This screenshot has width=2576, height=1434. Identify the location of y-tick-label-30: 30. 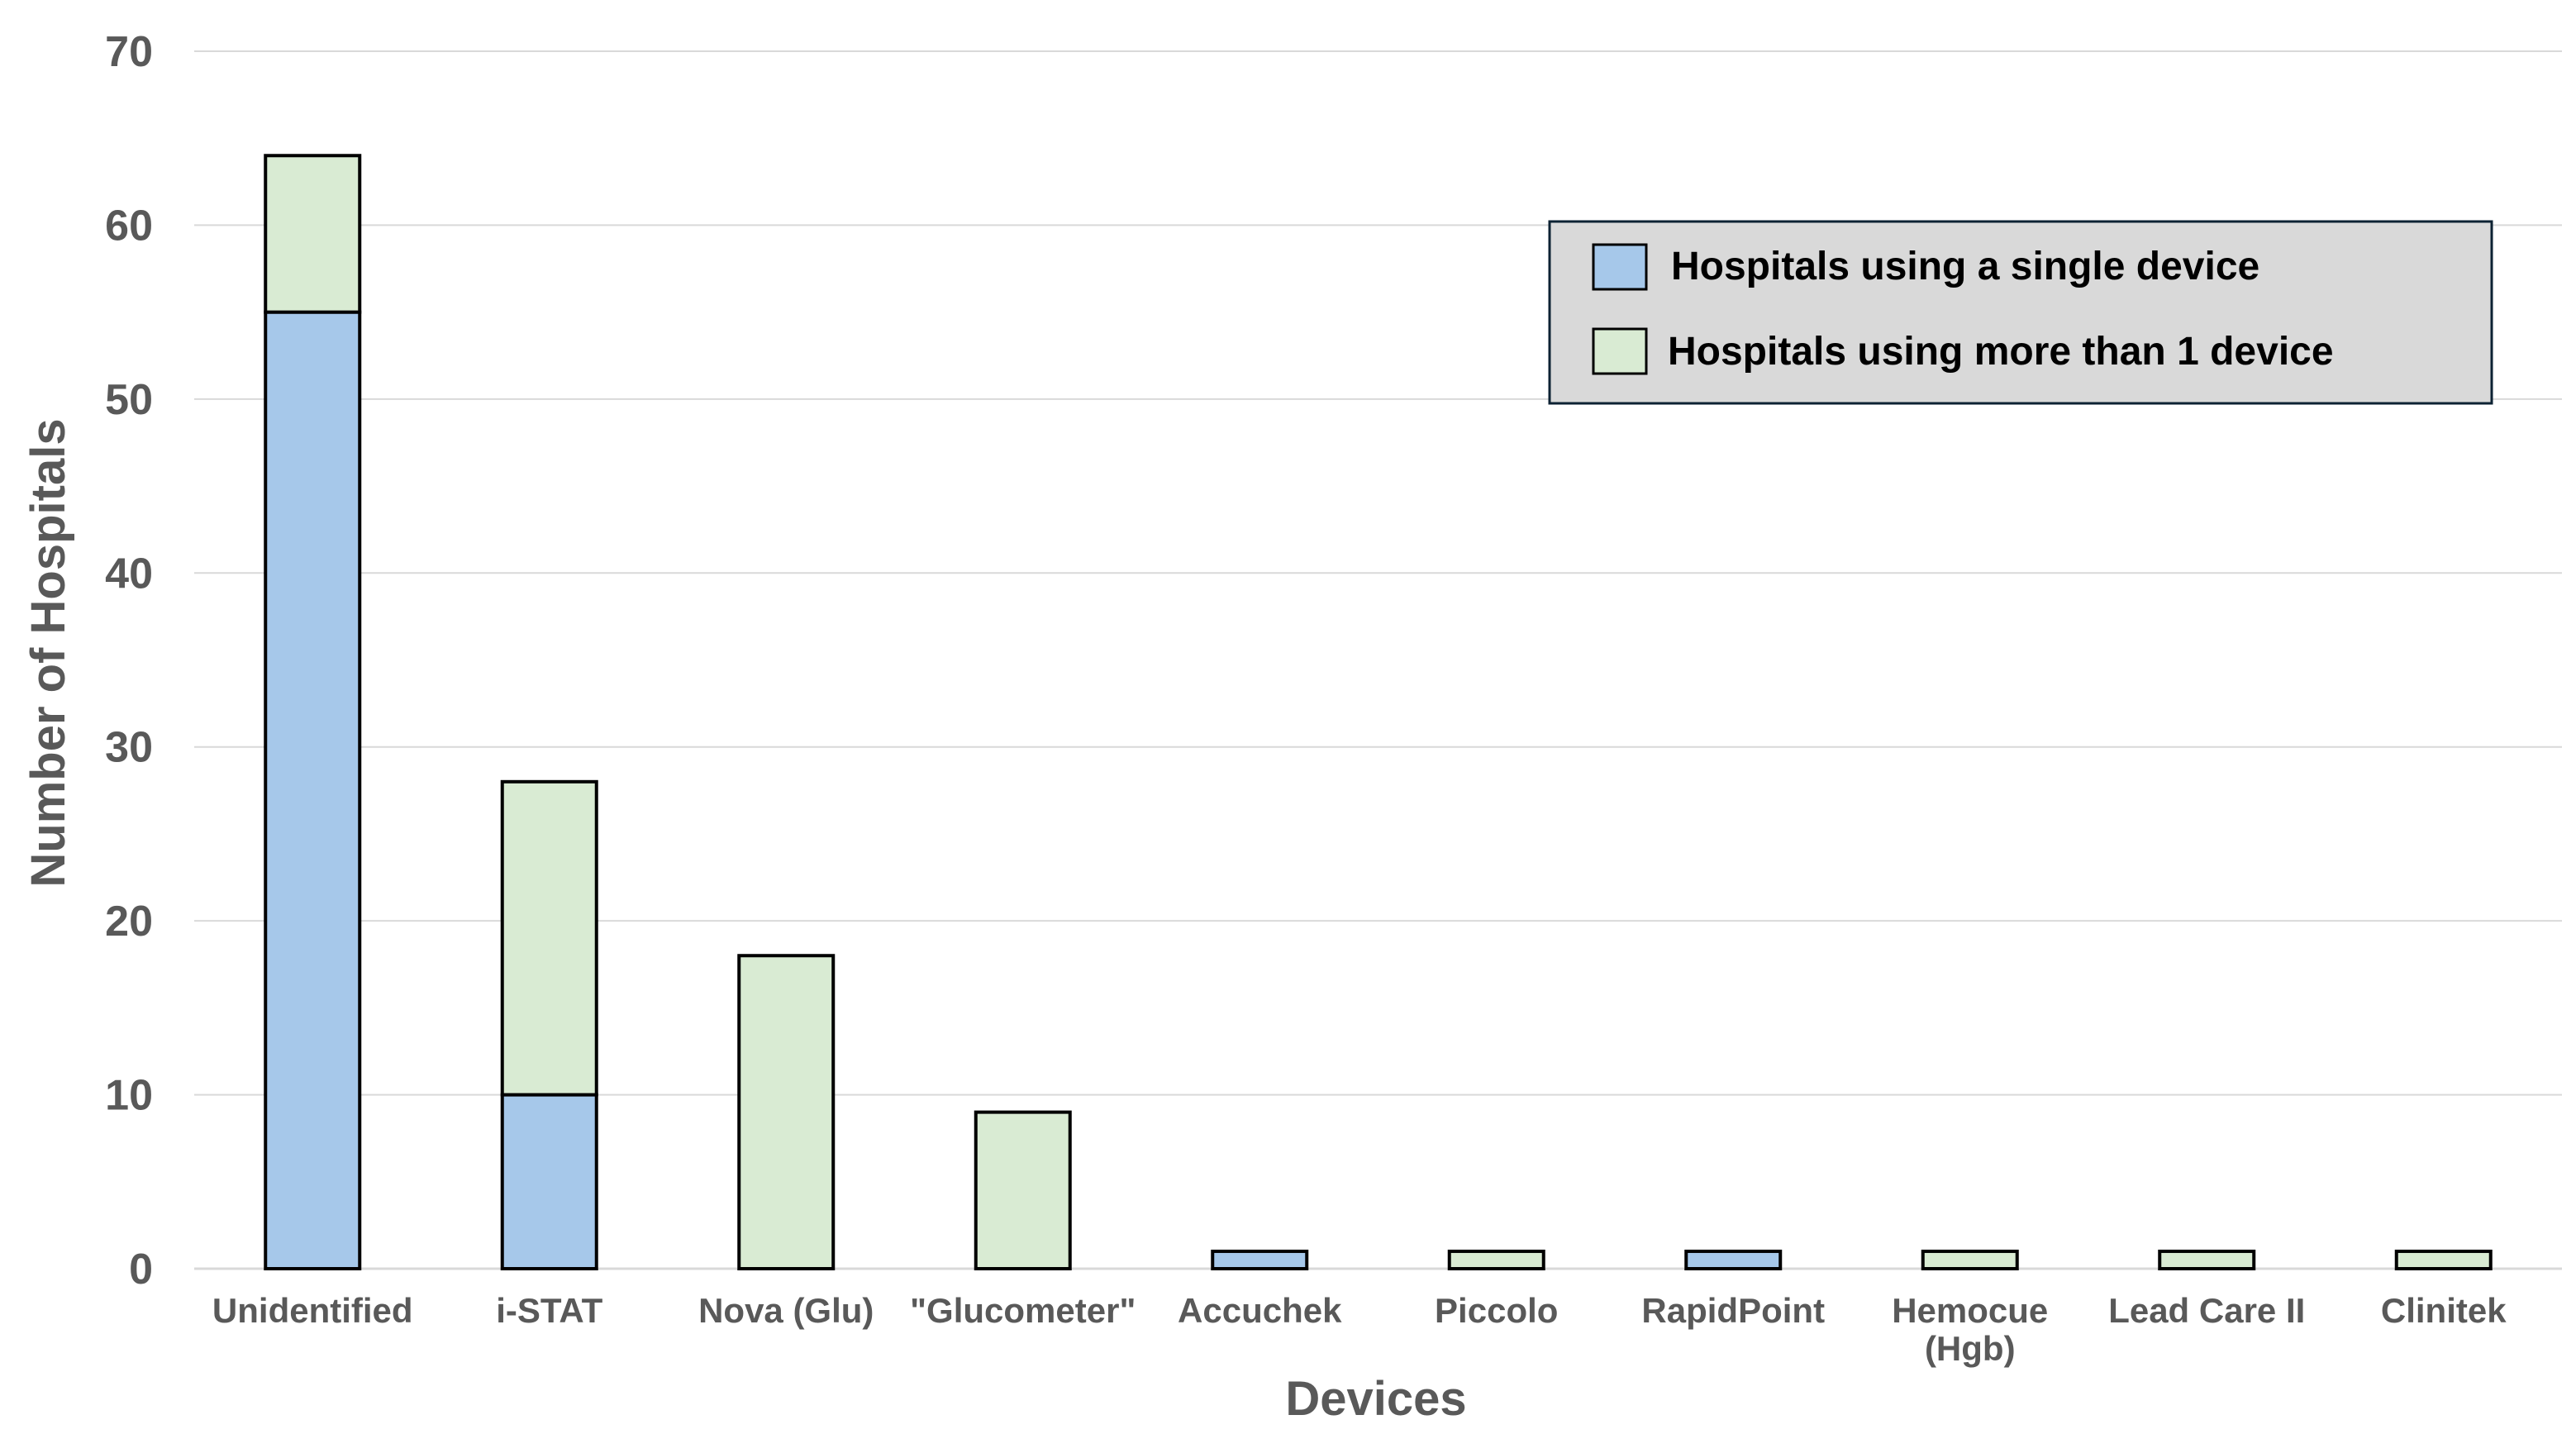
(129, 748).